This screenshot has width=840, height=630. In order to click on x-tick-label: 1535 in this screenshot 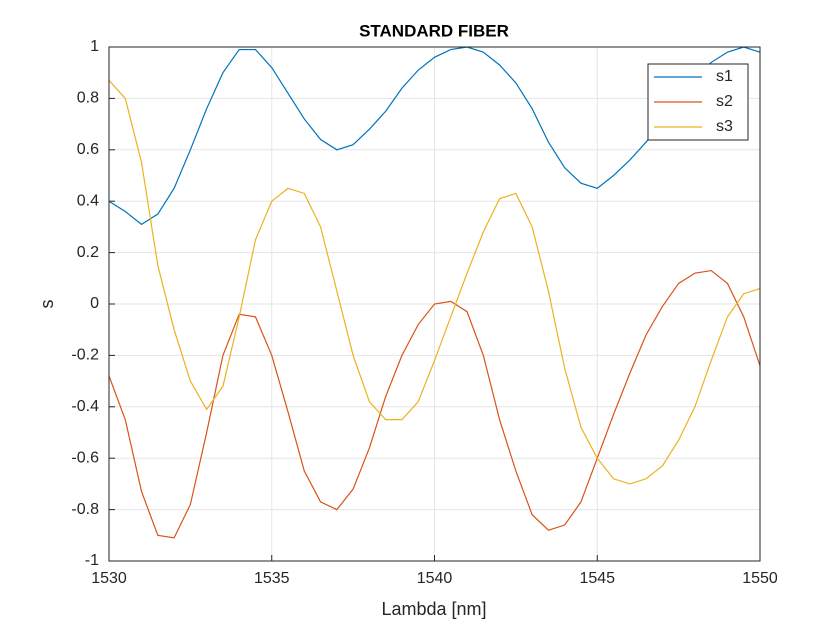, I will do `click(272, 578)`.